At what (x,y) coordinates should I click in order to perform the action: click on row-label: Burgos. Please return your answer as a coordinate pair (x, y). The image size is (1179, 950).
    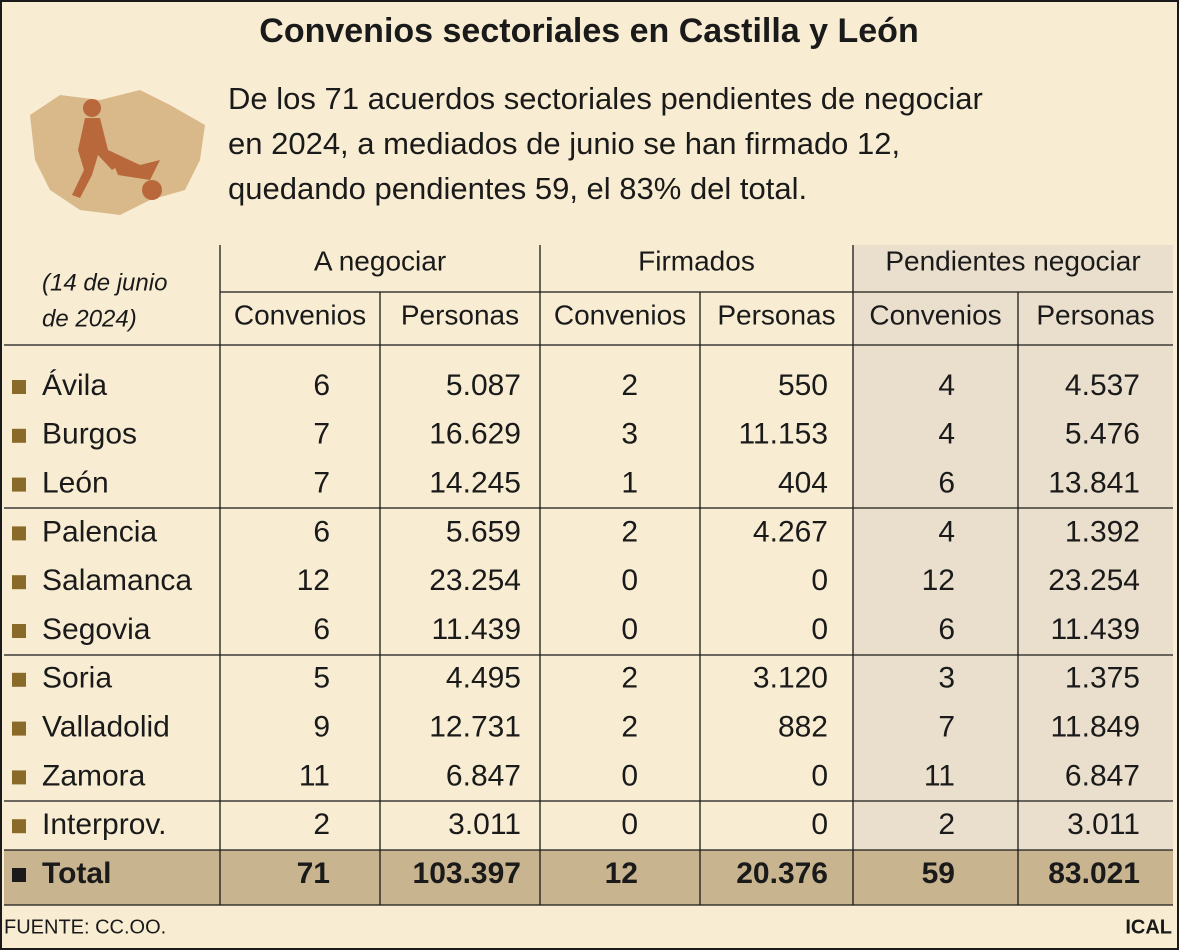
    Looking at the image, I should click on (89, 434).